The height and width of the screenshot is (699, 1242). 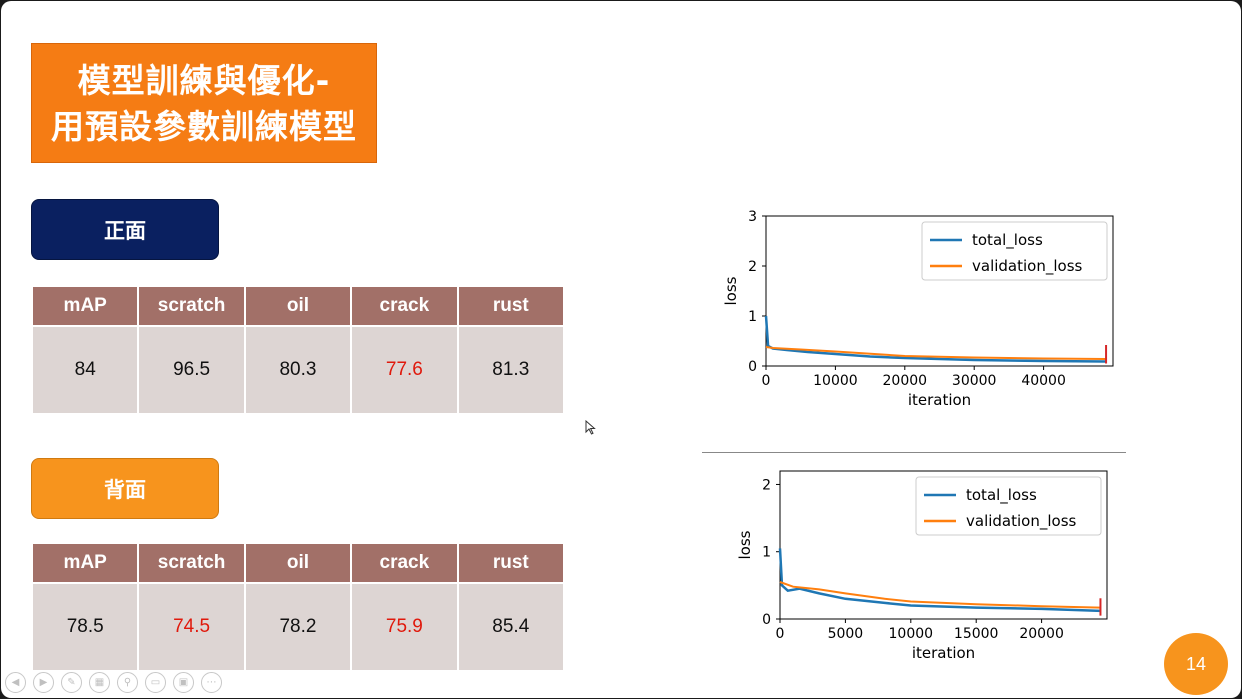 I want to click on title-line-2: 用預設參數訓練模型, so click(x=204, y=126).